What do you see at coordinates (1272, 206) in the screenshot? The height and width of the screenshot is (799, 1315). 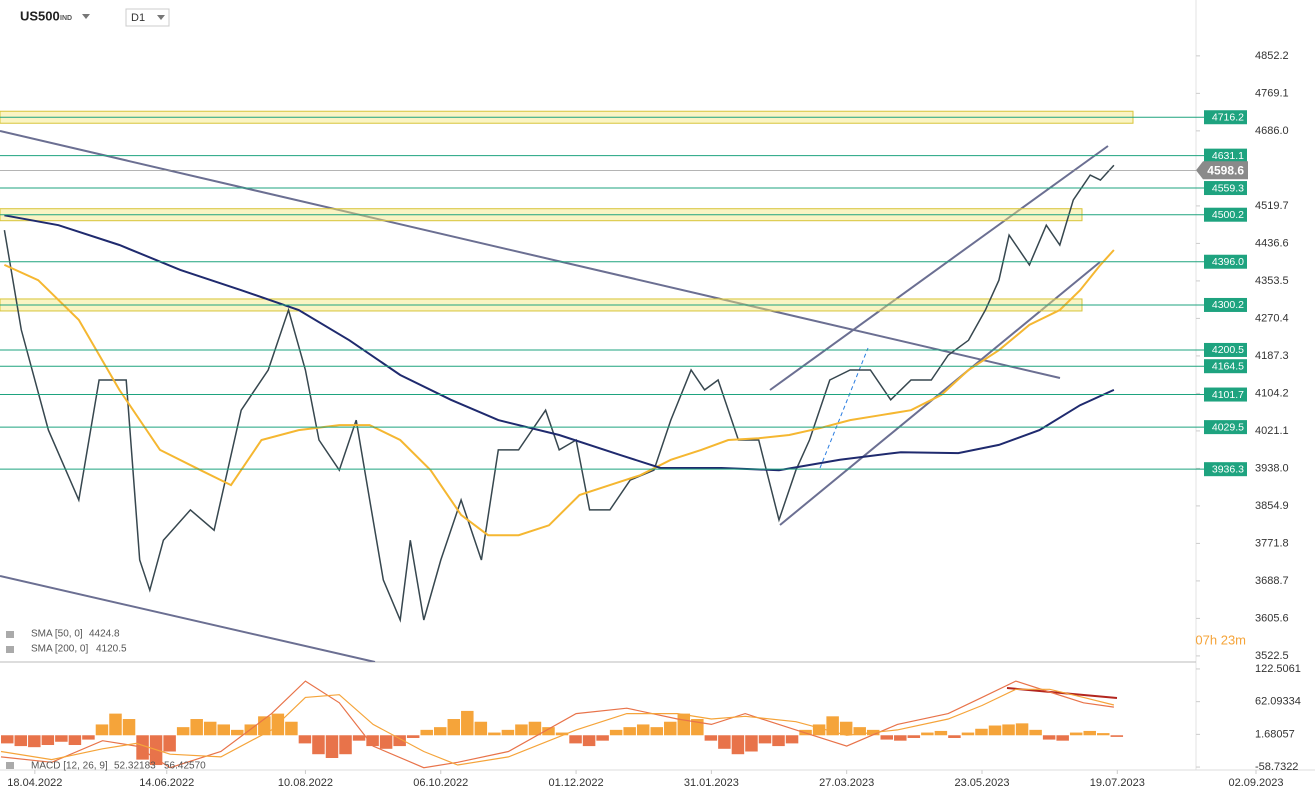 I see `y-tick-label: 4519.7` at bounding box center [1272, 206].